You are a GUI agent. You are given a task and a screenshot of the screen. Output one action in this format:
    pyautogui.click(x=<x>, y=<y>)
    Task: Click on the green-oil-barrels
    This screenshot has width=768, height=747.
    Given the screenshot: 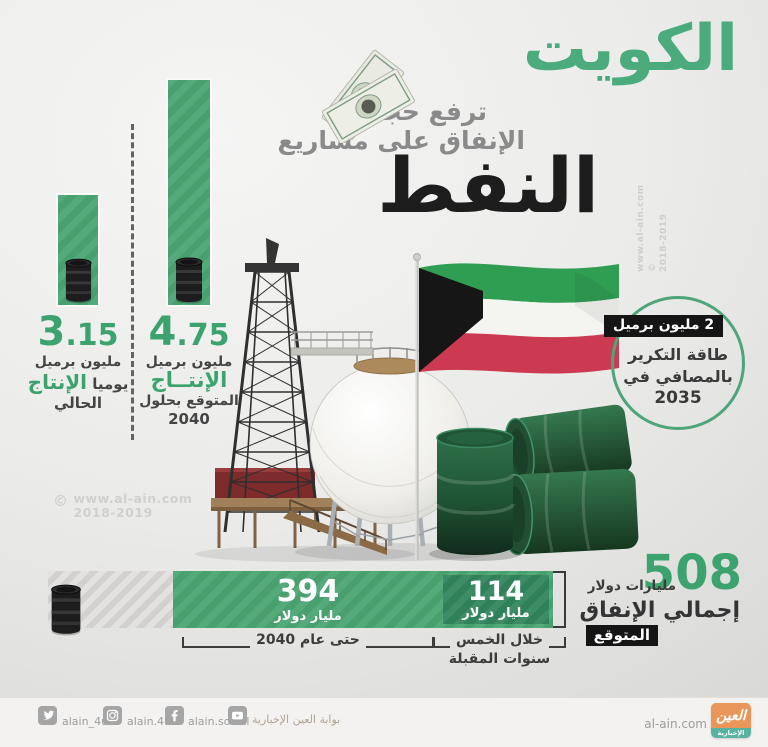 What is the action you would take?
    pyautogui.click(x=534, y=482)
    